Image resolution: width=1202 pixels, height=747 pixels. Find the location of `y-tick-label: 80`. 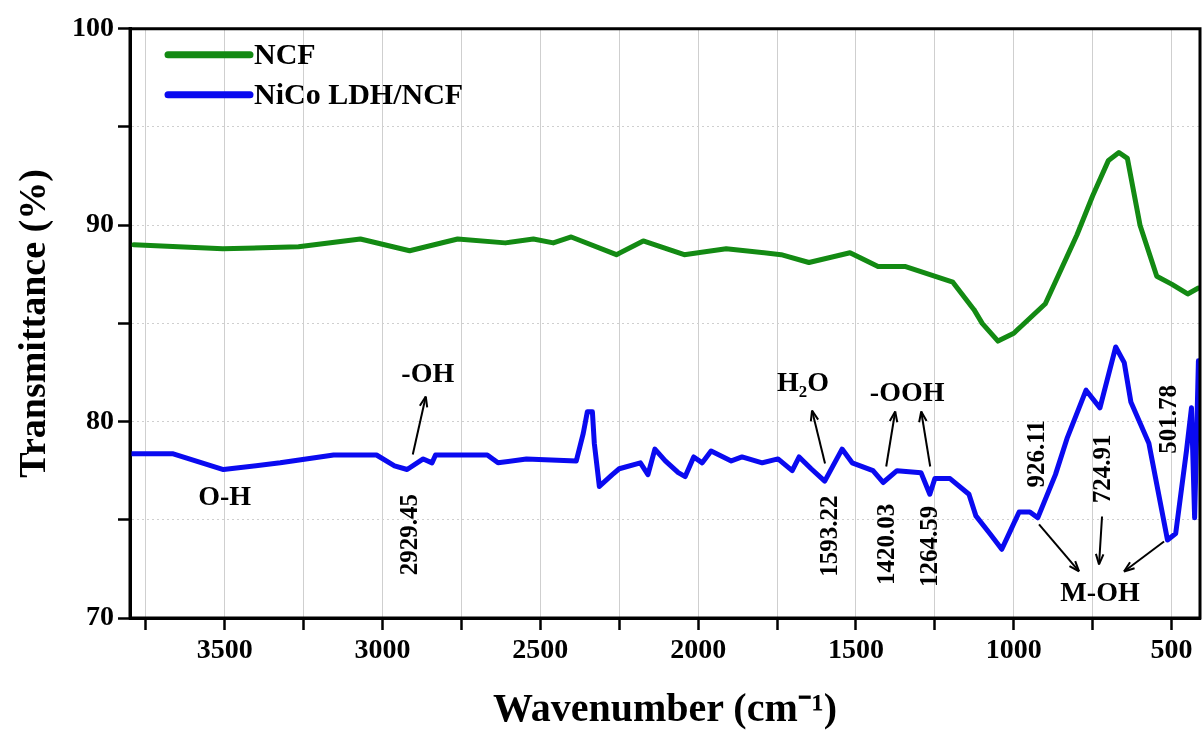

y-tick-label: 80 is located at coordinates (100, 419).